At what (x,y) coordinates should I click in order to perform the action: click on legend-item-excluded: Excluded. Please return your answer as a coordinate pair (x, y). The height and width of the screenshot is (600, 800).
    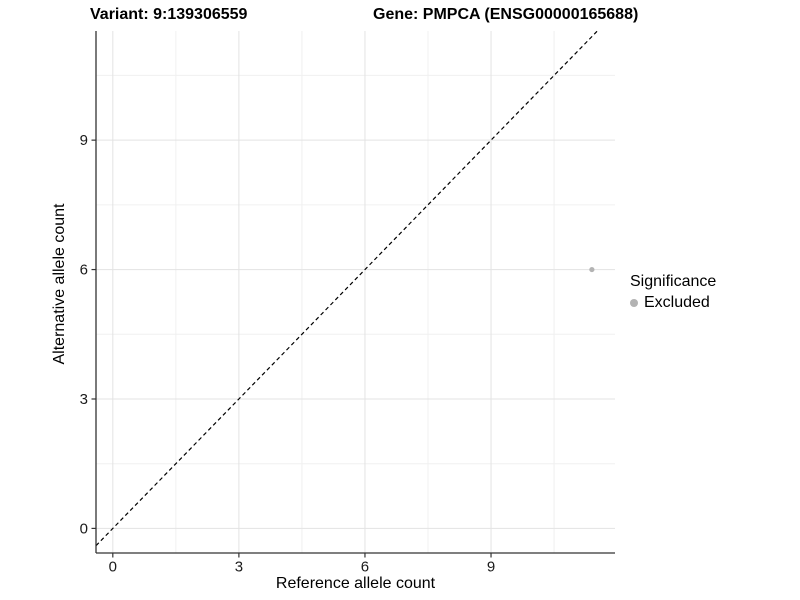
    Looking at the image, I should click on (673, 303).